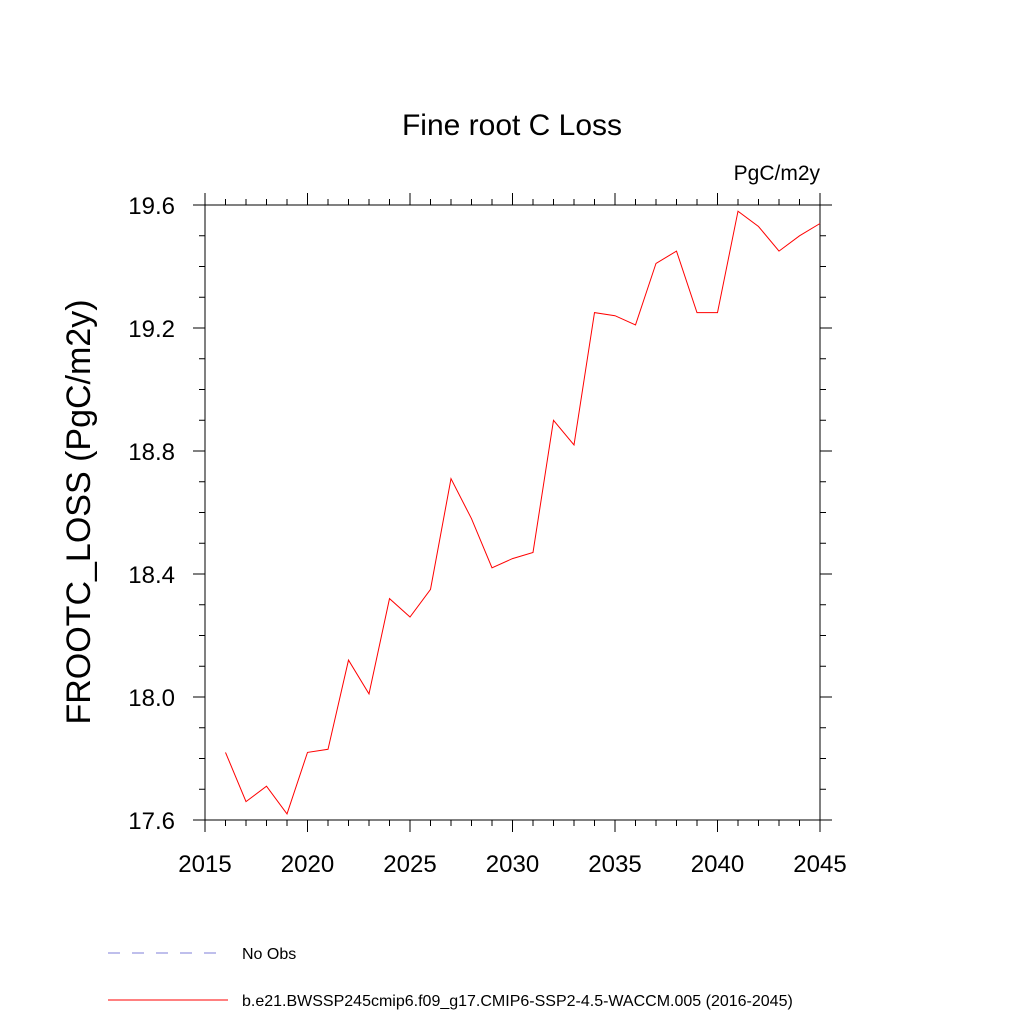 The height and width of the screenshot is (1024, 1024). I want to click on y-tick-label: 19.6, so click(151, 206).